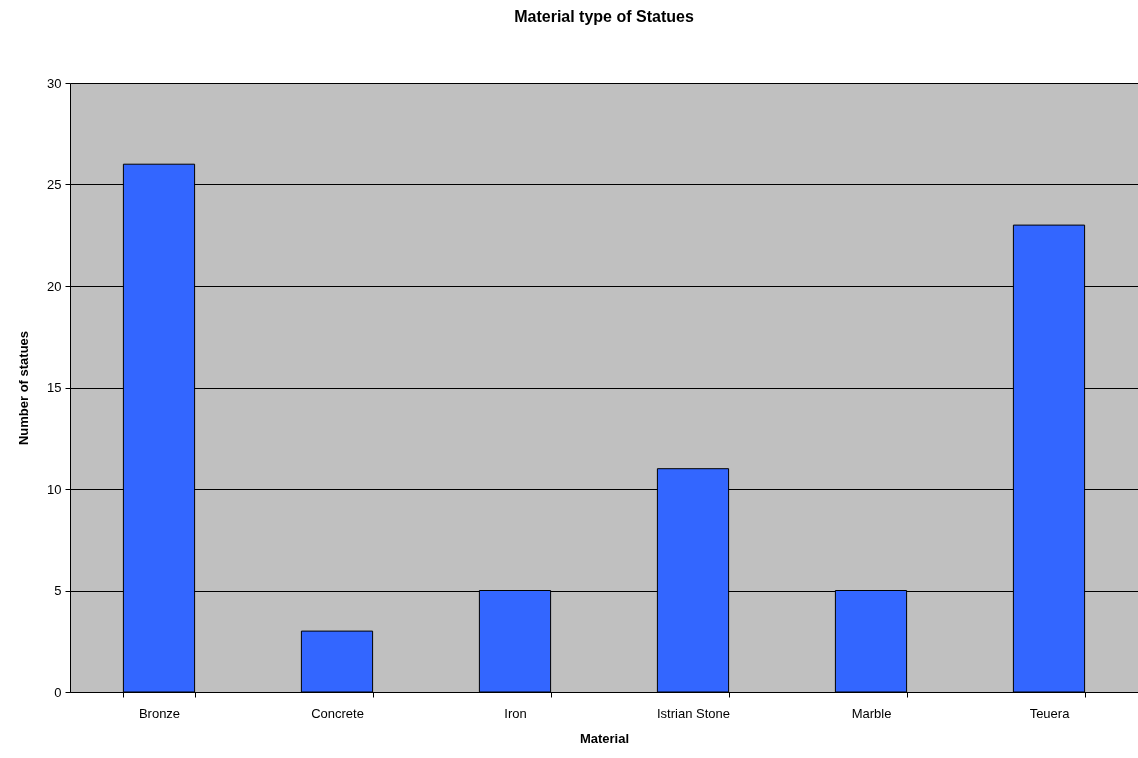 This screenshot has height=758, width=1138. What do you see at coordinates (54, 489) in the screenshot?
I see `y-tick-label: 10` at bounding box center [54, 489].